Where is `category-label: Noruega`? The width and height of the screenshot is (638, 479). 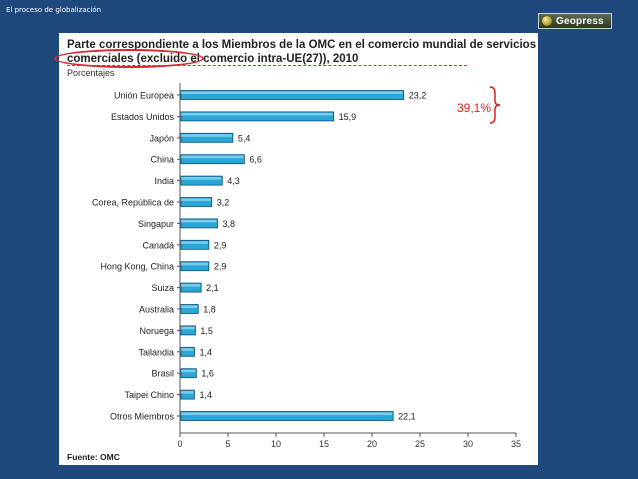
category-label: Noruega is located at coordinates (156, 331).